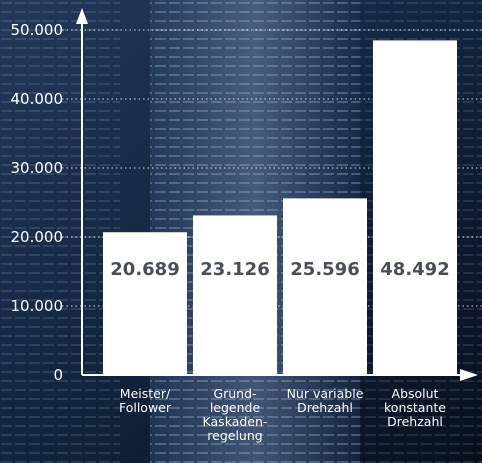 The height and width of the screenshot is (463, 482). What do you see at coordinates (145, 400) in the screenshot?
I see `x-category-label: Meister/Follower` at bounding box center [145, 400].